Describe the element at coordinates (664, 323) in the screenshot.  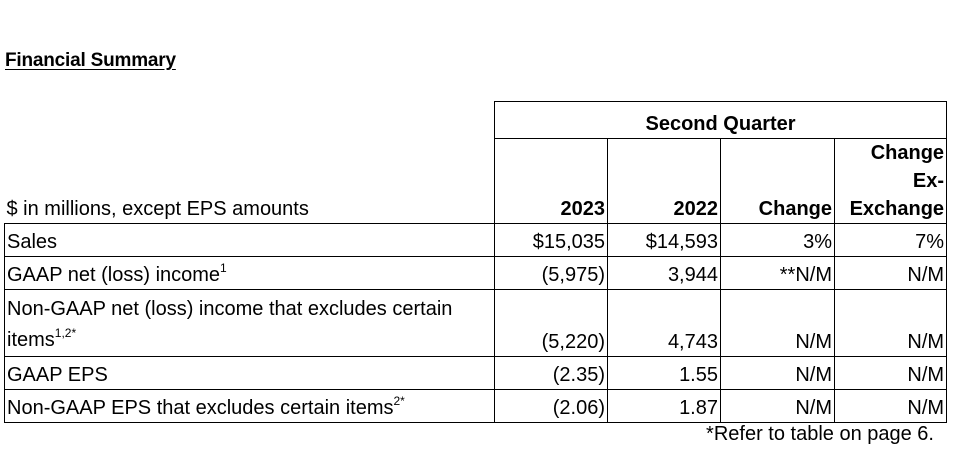
I see `cell-non-gaap-net-income-2022: 4,743` at that location.